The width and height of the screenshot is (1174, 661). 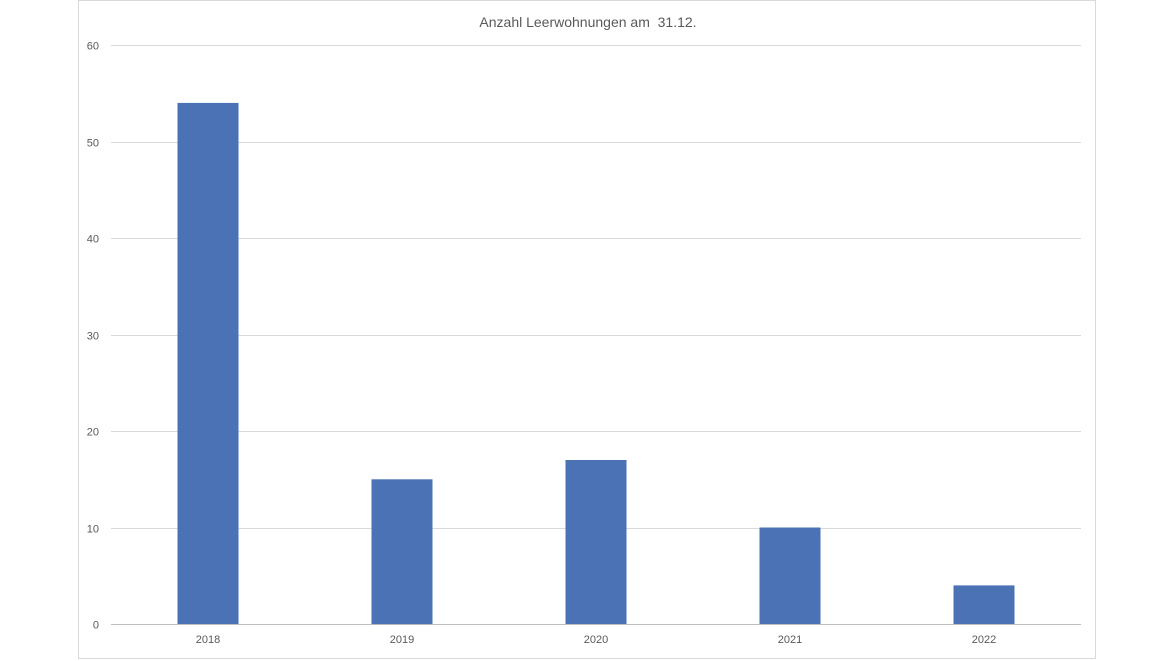 I want to click on bar-2021, so click(x=790, y=575).